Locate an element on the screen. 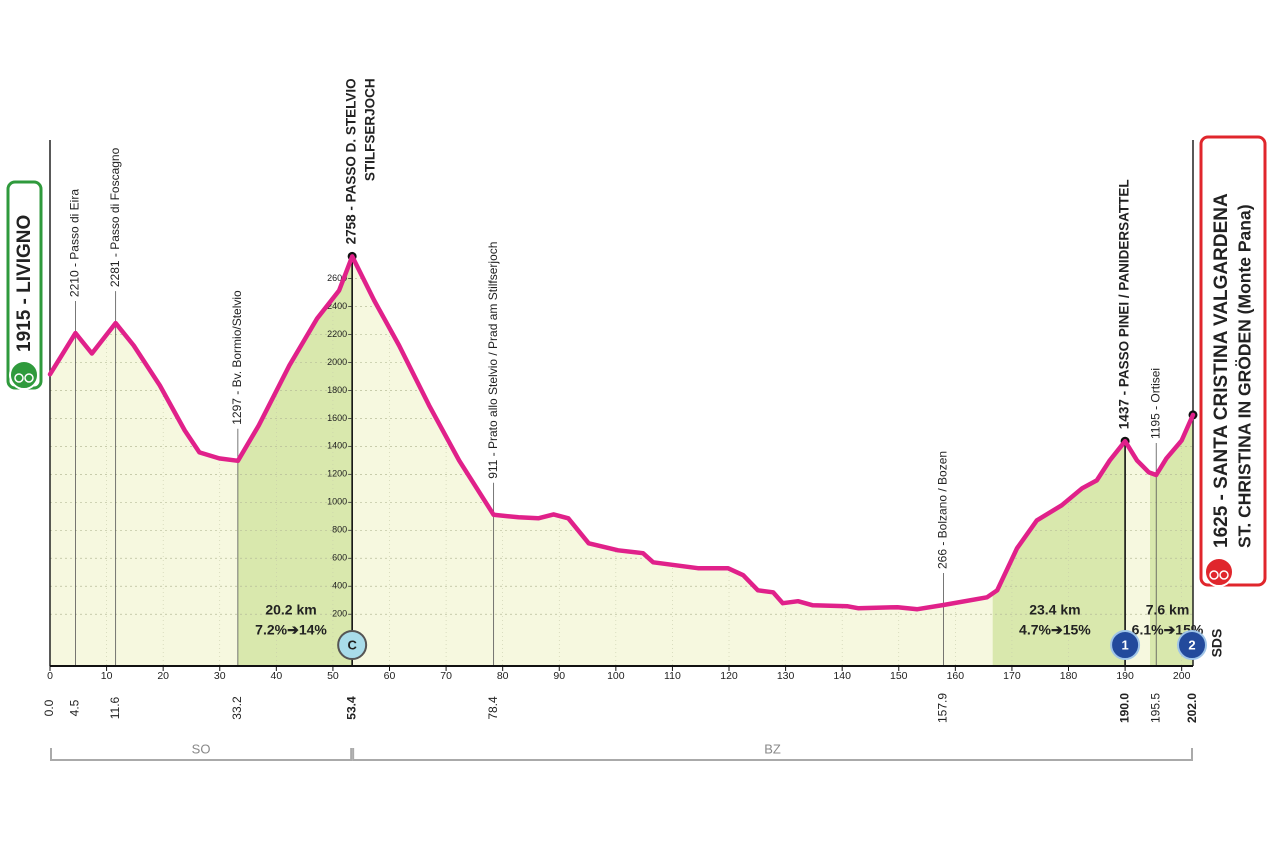 Image resolution: width=1280 pixels, height=852 pixels. y-tick-label: 2600 is located at coordinates (337, 278).